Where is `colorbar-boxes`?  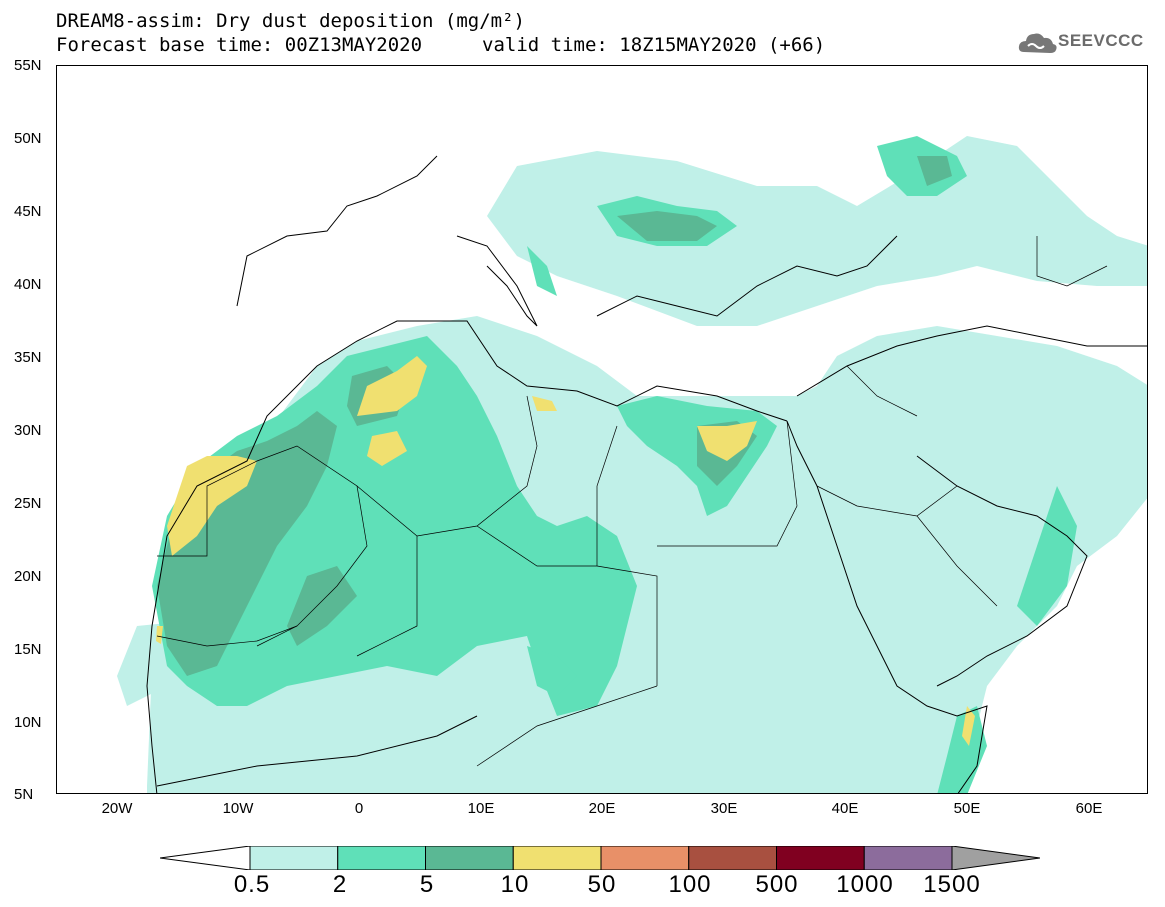 colorbar-boxes is located at coordinates (601, 858).